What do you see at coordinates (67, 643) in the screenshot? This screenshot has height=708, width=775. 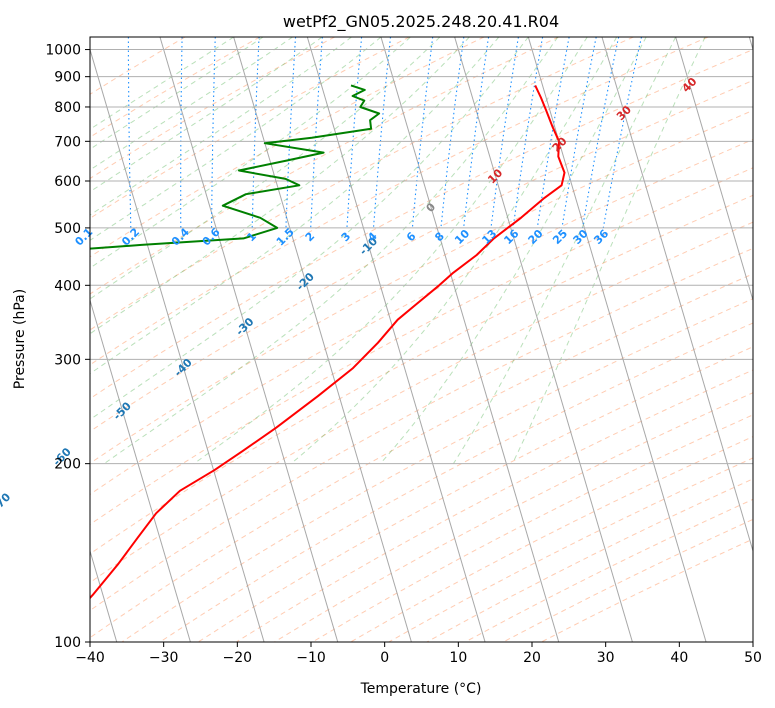 I see `y-tick-label: 100` at bounding box center [67, 643].